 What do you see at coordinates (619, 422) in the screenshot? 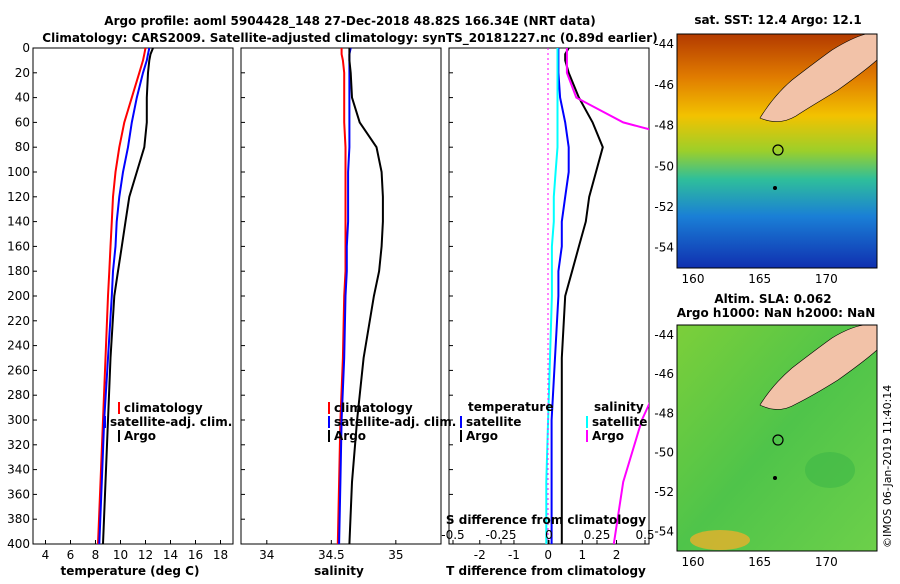
I see `legend-label-s-satellite: satellite` at bounding box center [619, 422].